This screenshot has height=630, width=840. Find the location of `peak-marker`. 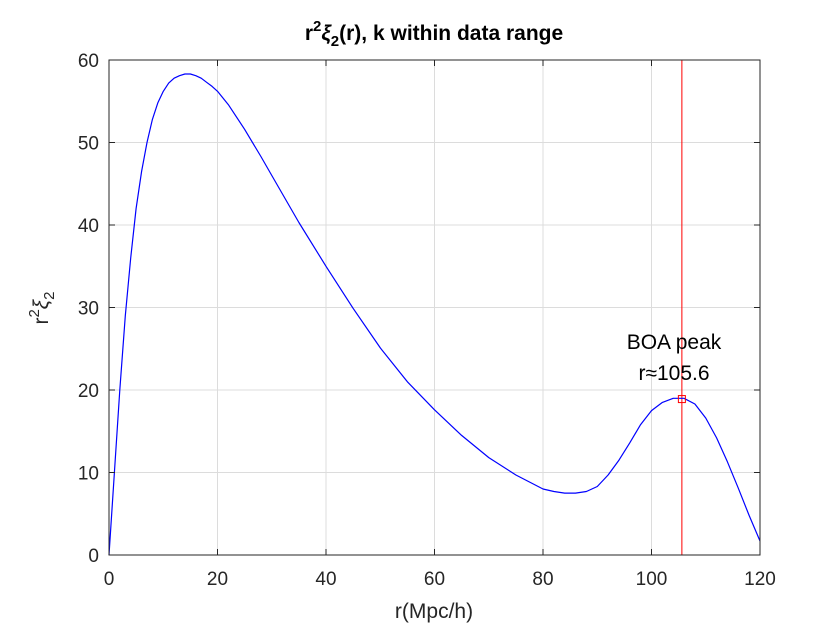

peak-marker is located at coordinates (681, 399).